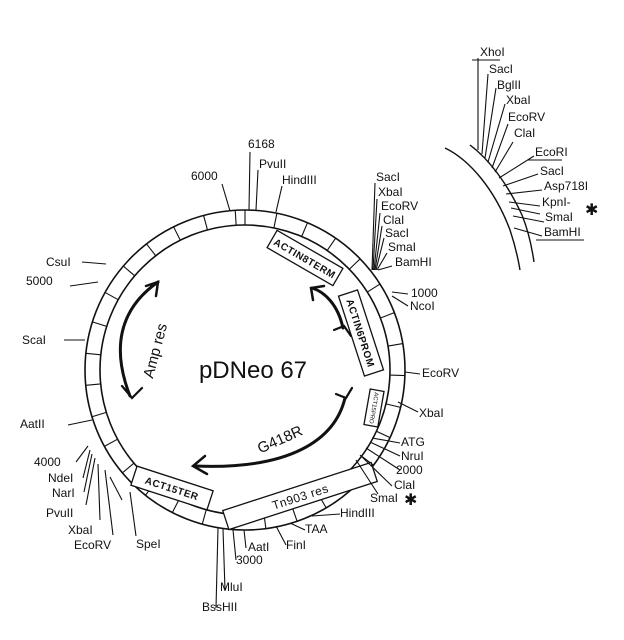  I want to click on position-2000: 2000, so click(409, 470).